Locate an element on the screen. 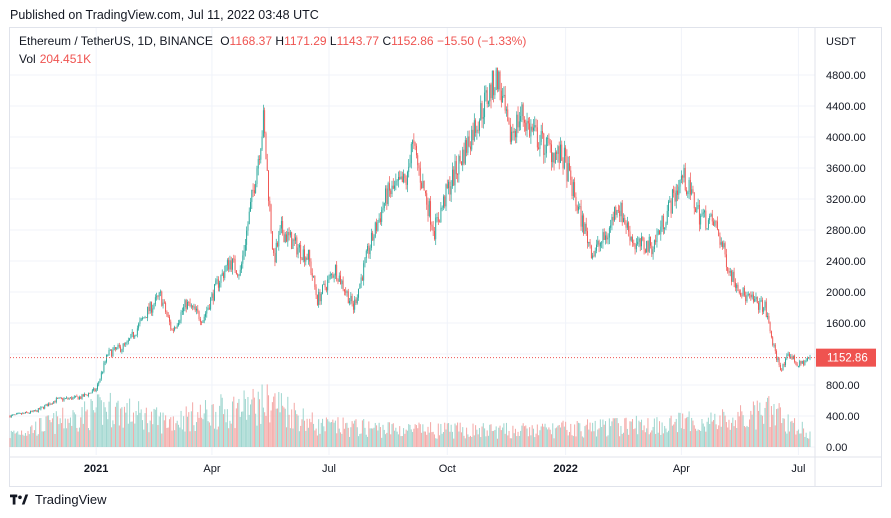 The height and width of the screenshot is (518, 891). x-tick-label: Jul is located at coordinates (798, 469).